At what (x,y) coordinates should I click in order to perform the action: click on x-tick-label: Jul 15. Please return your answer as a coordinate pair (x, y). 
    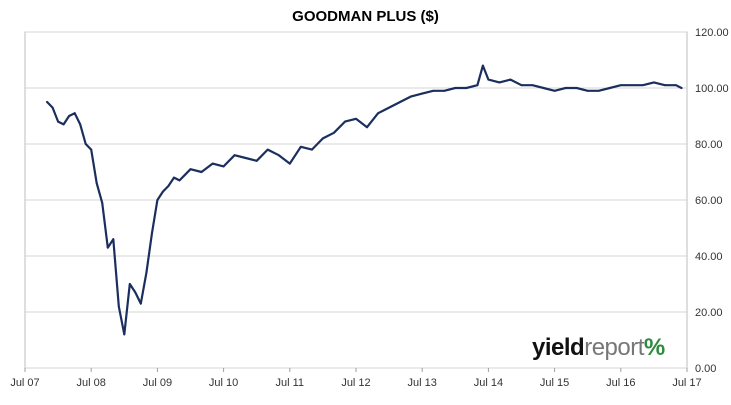
    Looking at the image, I should click on (554, 383).